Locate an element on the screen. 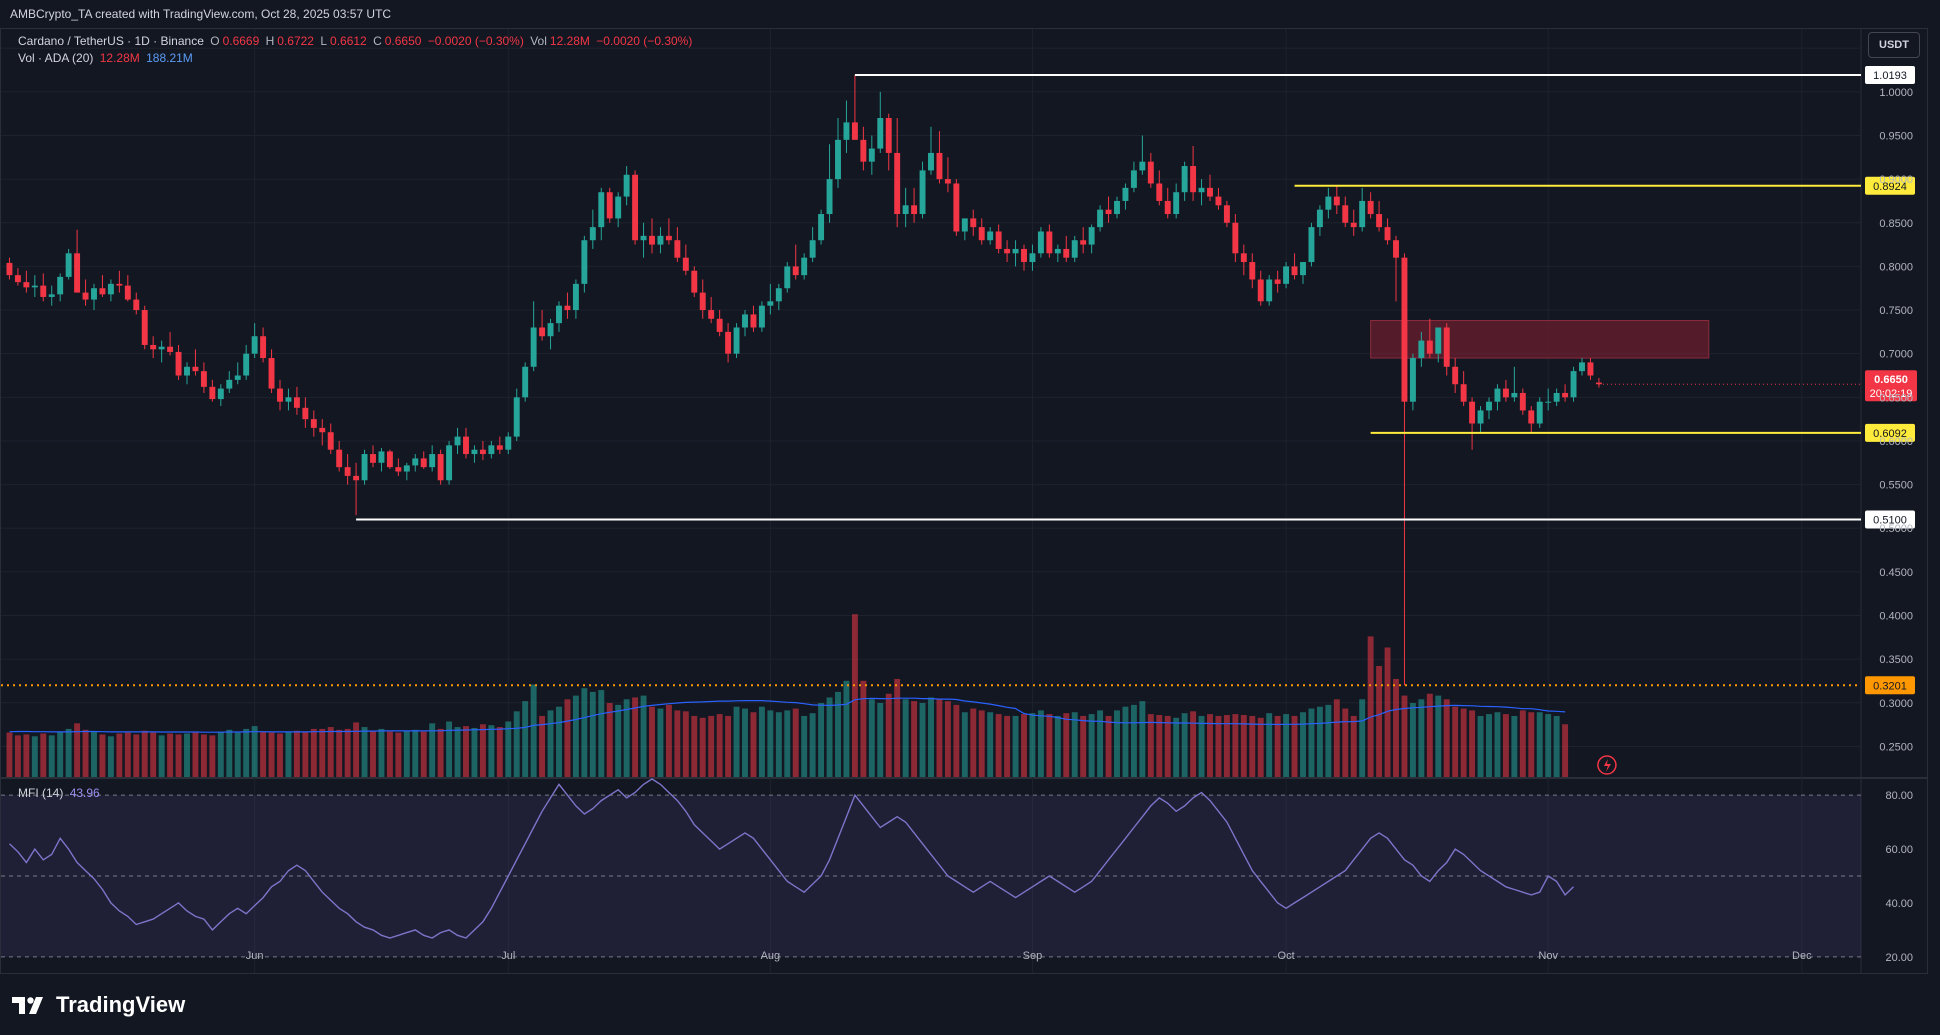  tradingview-brand: TradingView is located at coordinates (98, 1005).